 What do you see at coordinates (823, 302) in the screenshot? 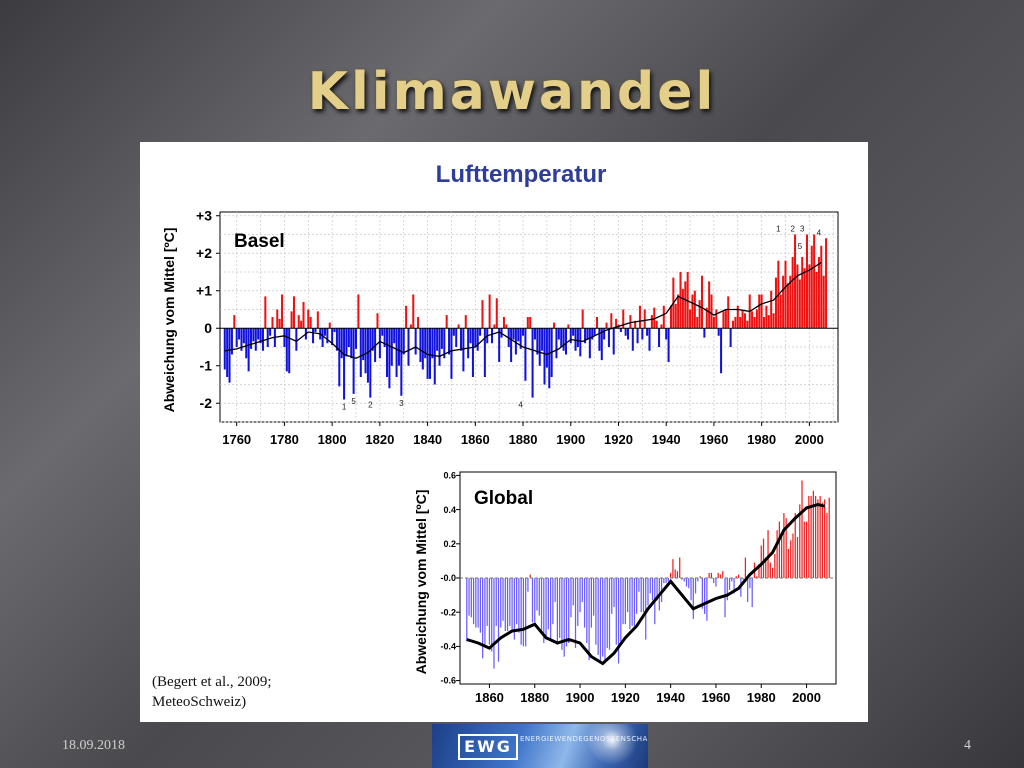
I see `bar-2006` at bounding box center [823, 302].